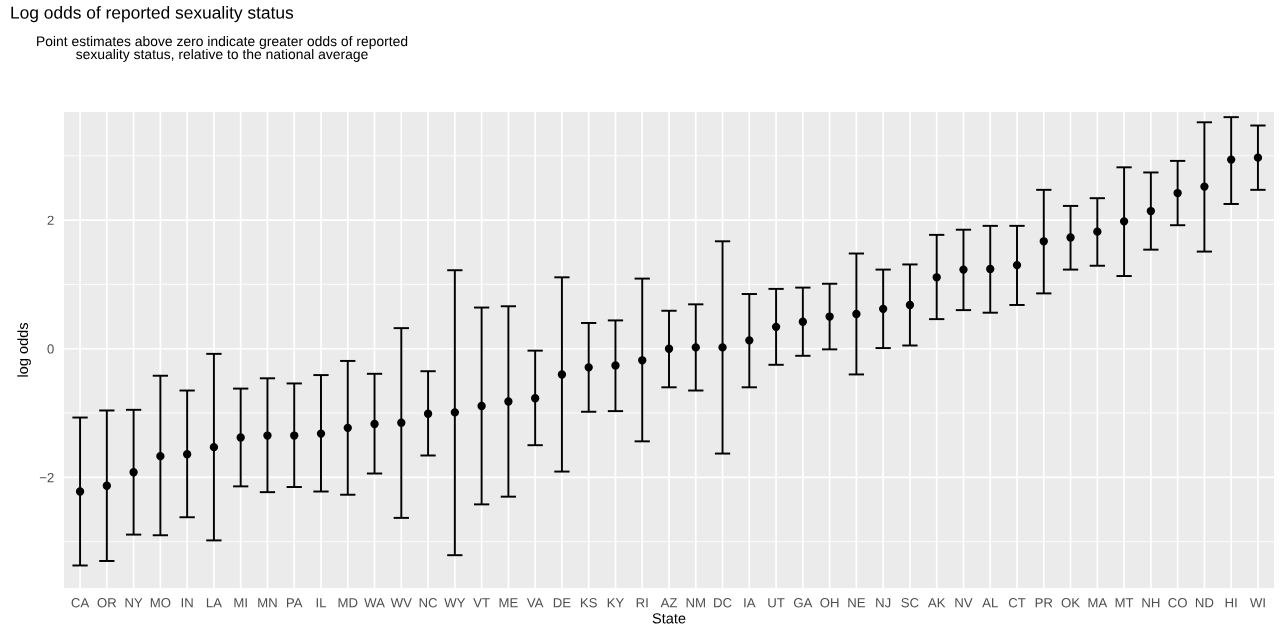  What do you see at coordinates (46, 477) in the screenshot?
I see `y-tick-label: −2` at bounding box center [46, 477].